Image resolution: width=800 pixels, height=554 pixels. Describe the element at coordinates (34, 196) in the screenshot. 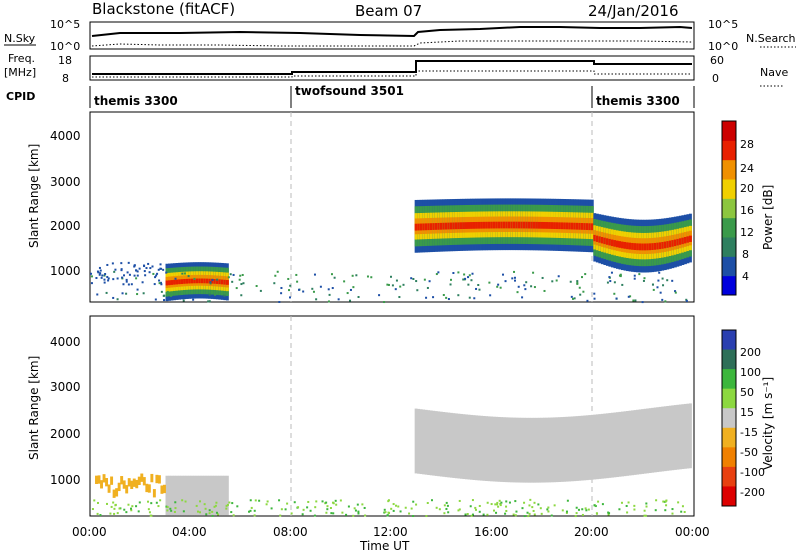

I see `power-ylabel: Slant Range [km]` at that location.